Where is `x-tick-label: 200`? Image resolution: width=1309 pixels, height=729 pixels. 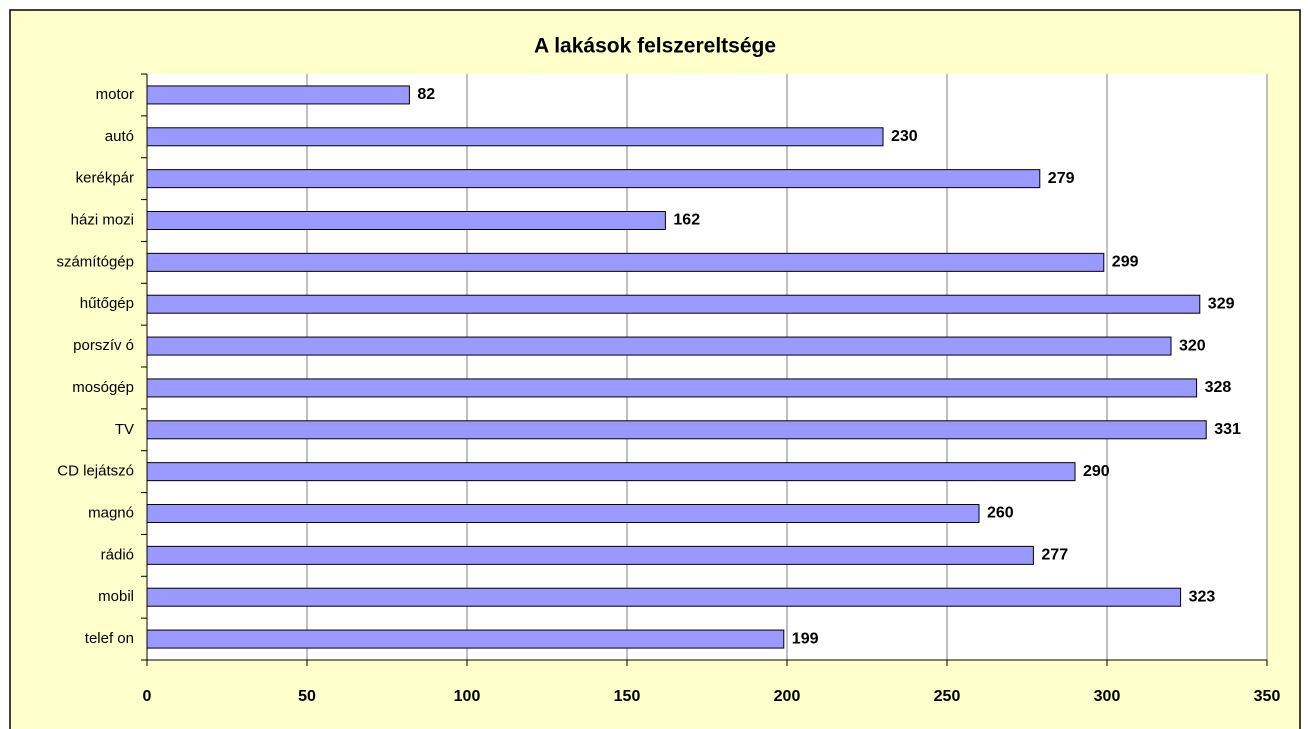 x-tick-label: 200 is located at coordinates (787, 696).